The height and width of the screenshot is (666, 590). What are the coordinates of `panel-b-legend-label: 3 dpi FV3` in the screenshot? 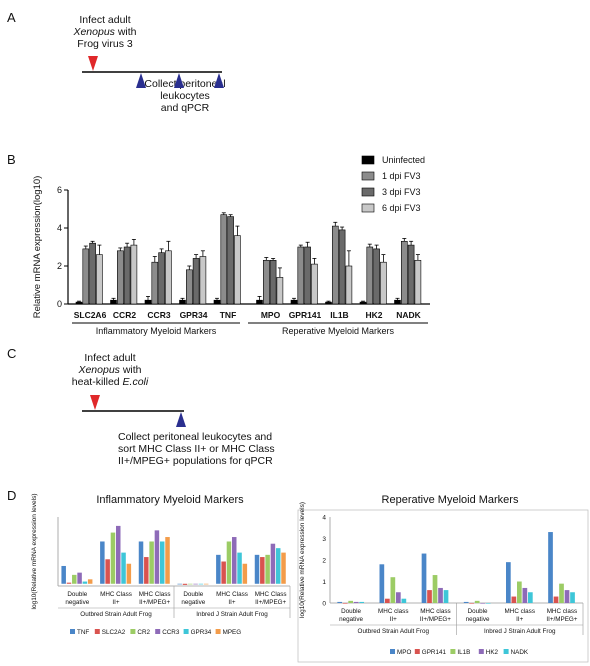 It's located at (401, 192).